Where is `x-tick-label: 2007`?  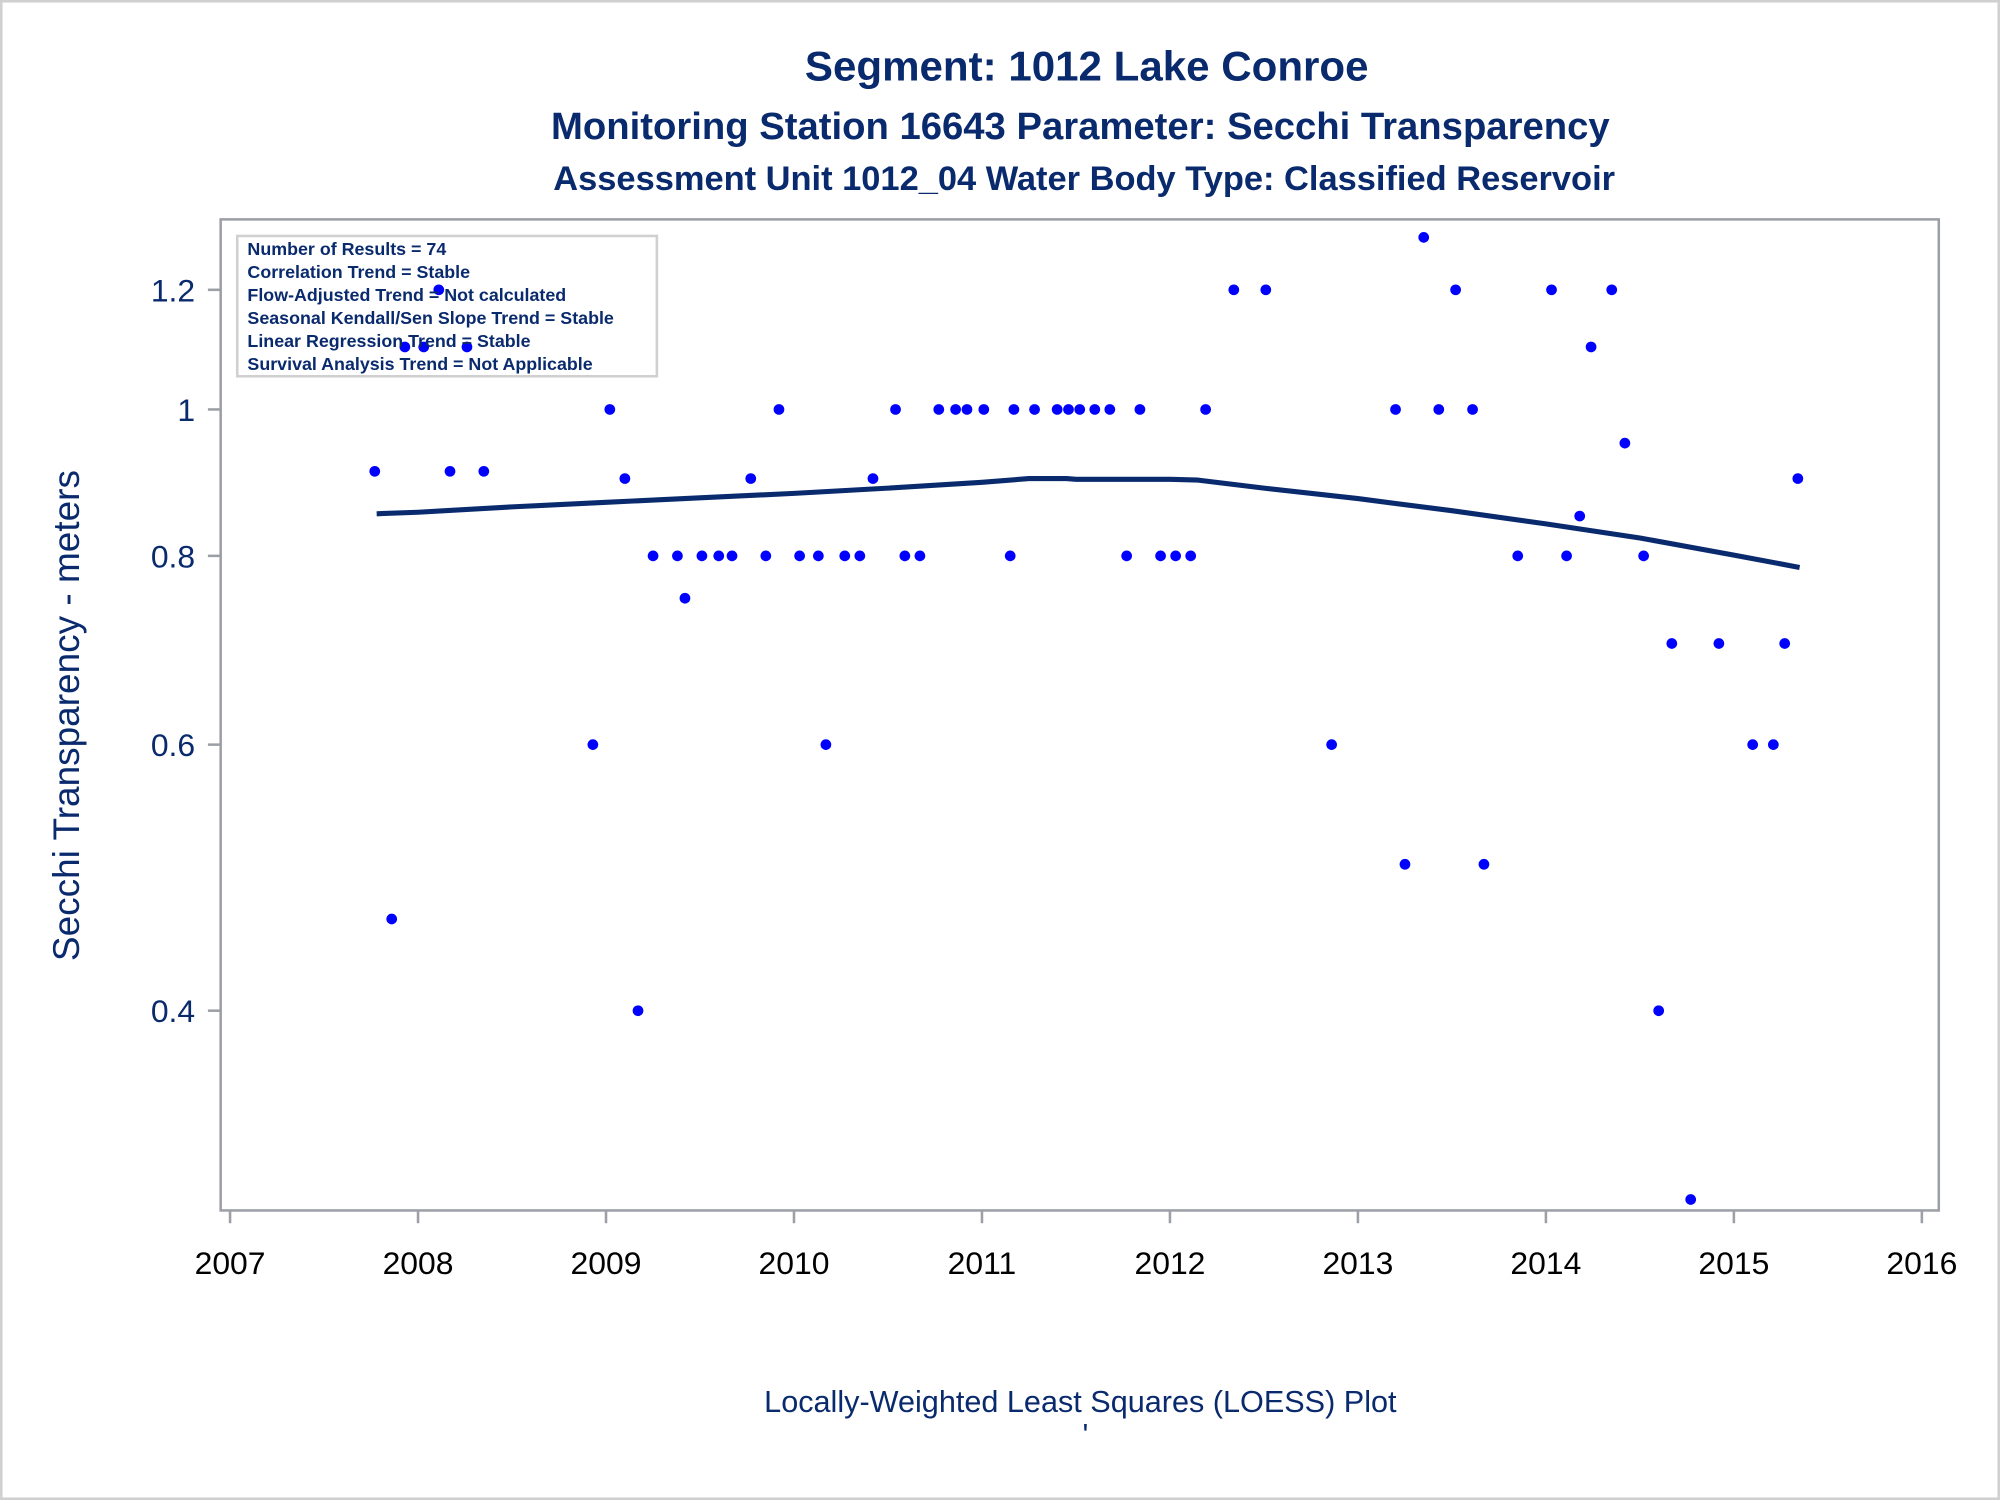
x-tick-label: 2007 is located at coordinates (230, 1263).